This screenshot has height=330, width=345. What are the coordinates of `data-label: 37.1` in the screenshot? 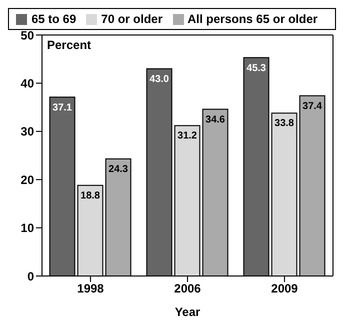 It's located at (62, 108).